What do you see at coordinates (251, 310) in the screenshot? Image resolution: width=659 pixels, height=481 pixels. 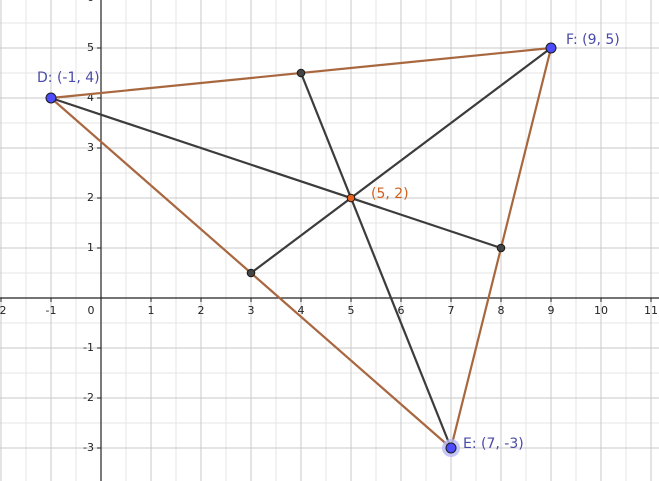 I see `x-tick-label: 3` at bounding box center [251, 310].